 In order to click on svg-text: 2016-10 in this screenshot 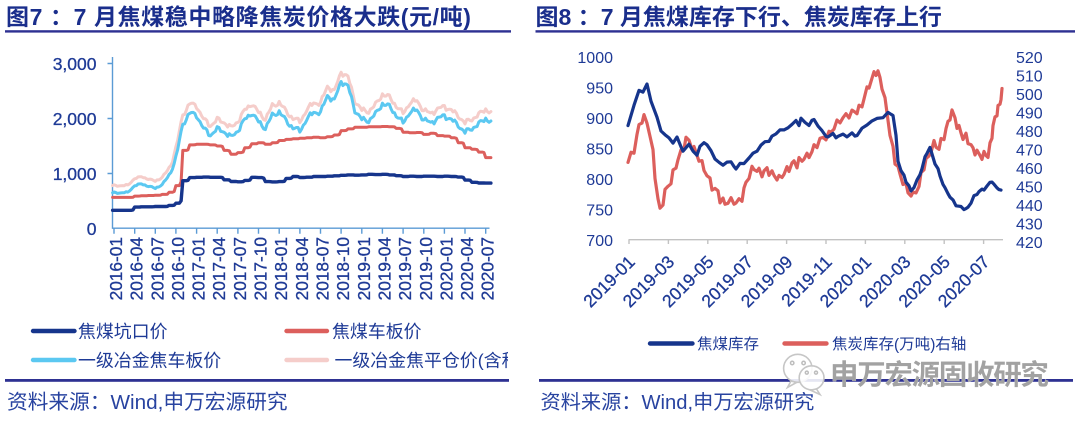, I will do `click(178, 268)`.